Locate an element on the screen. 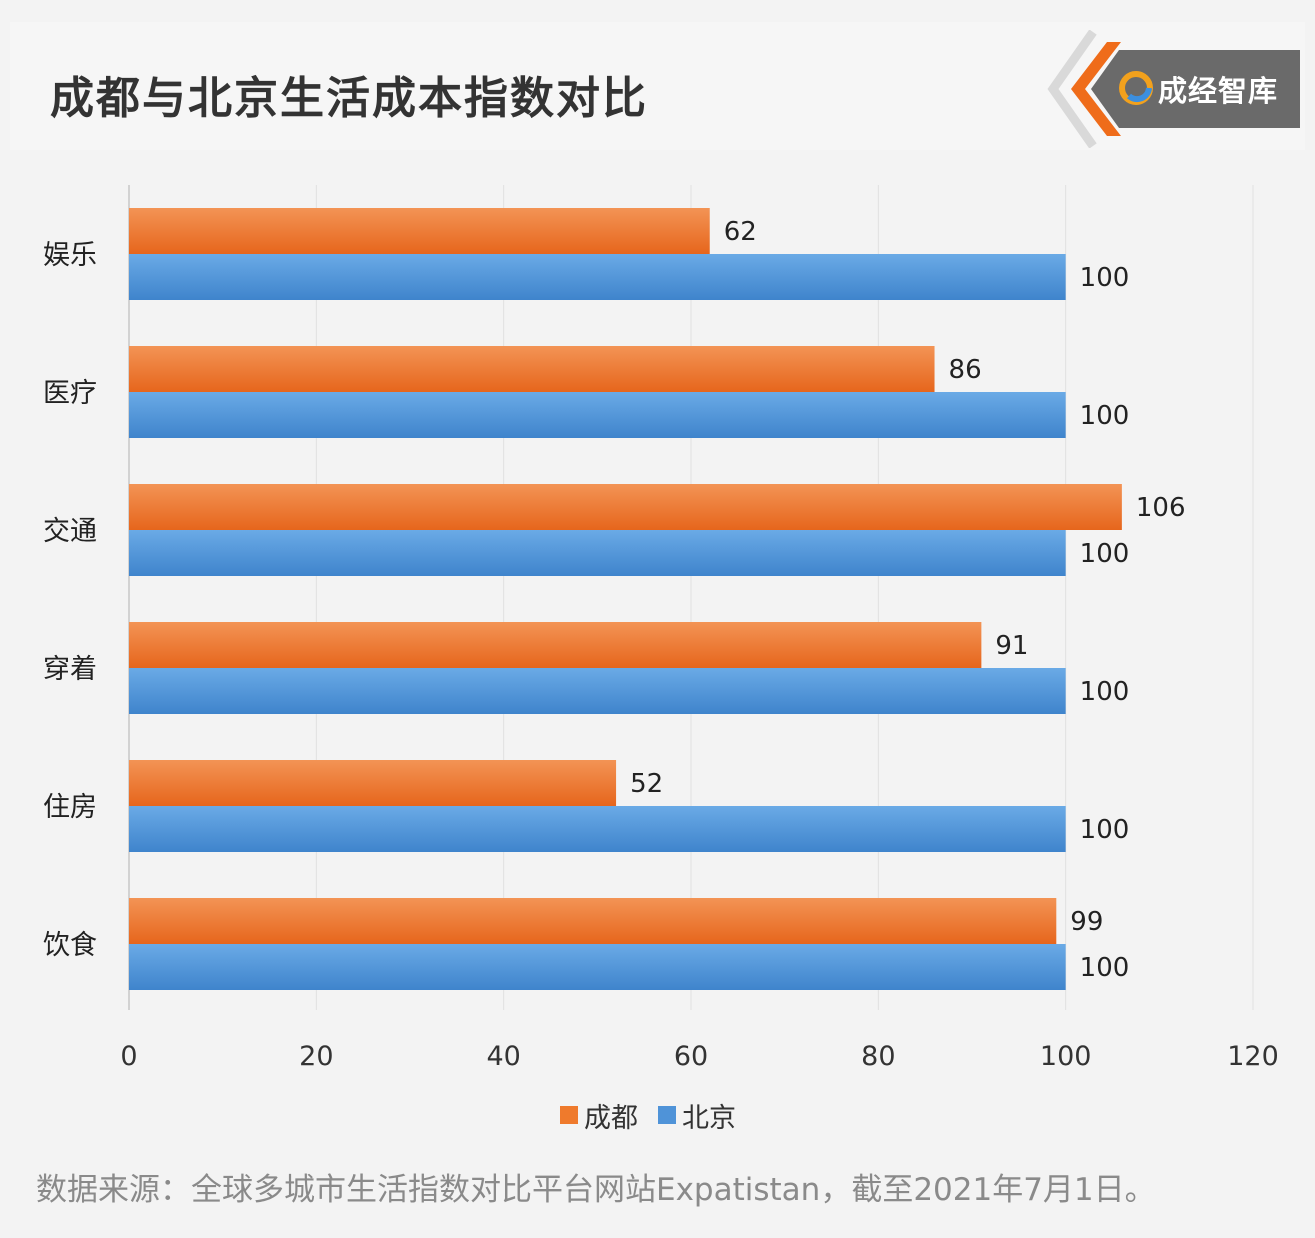 The width and height of the screenshot is (1315, 1238). legend-item-beijing: 北京 is located at coordinates (697, 1115).